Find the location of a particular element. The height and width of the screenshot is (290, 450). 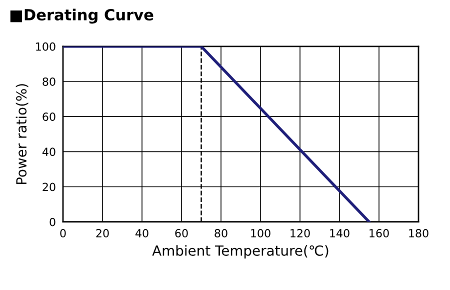

chart-title: ■Derating Curve is located at coordinates (82, 16).